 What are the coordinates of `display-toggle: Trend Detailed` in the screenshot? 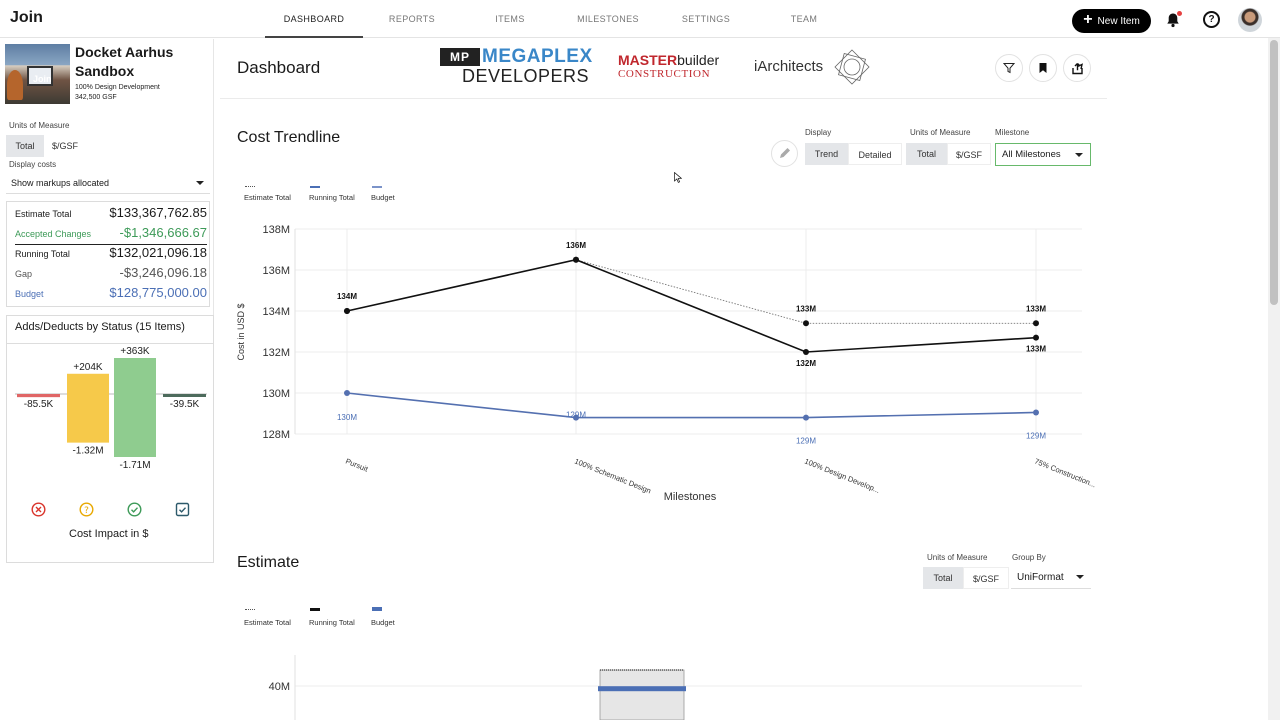 It's located at (853, 154).